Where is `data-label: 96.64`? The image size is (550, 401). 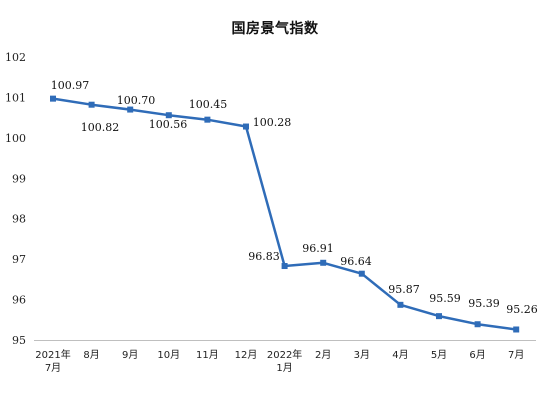 data-label: 96.64 is located at coordinates (356, 261).